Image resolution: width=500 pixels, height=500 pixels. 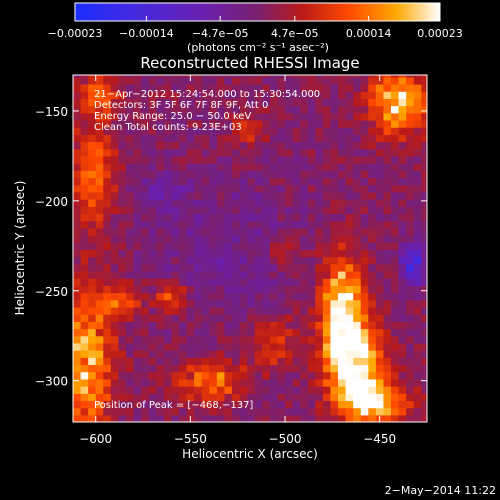 What do you see at coordinates (146, 33) in the screenshot?
I see `colorbar-tick-label: −0.00014` at bounding box center [146, 33].